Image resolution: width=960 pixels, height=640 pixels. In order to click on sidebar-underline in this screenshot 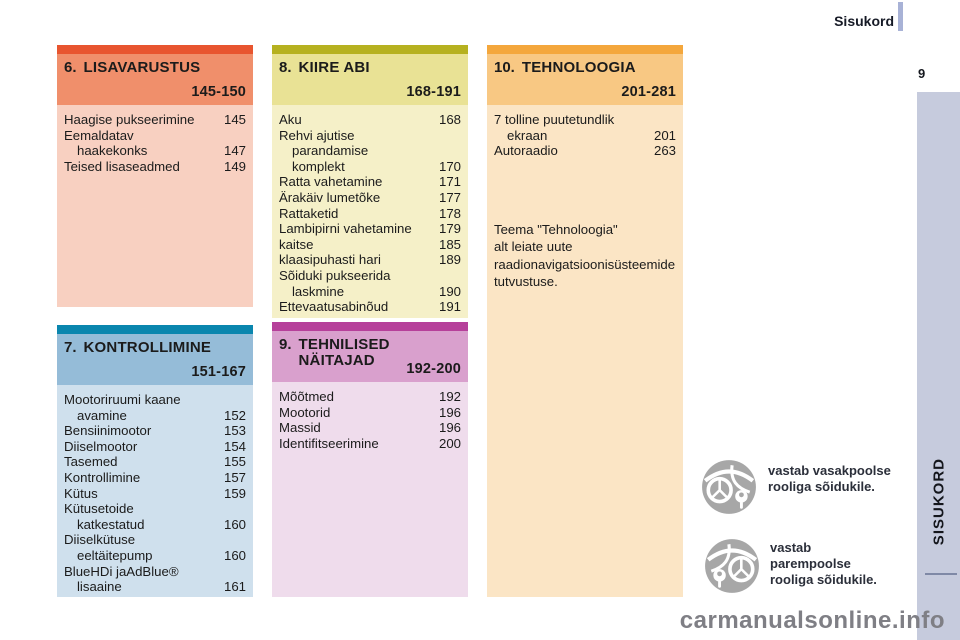, I will do `click(941, 574)`.